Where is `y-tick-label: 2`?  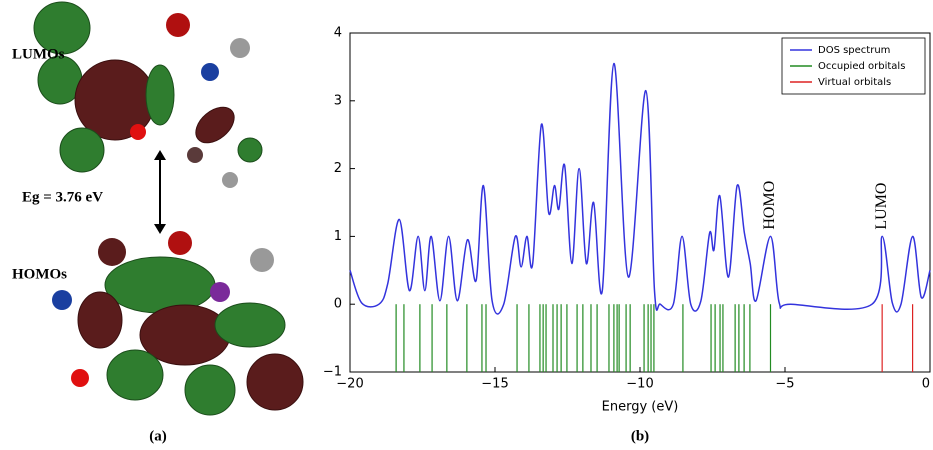
y-tick-label: 2 is located at coordinates (338, 168).